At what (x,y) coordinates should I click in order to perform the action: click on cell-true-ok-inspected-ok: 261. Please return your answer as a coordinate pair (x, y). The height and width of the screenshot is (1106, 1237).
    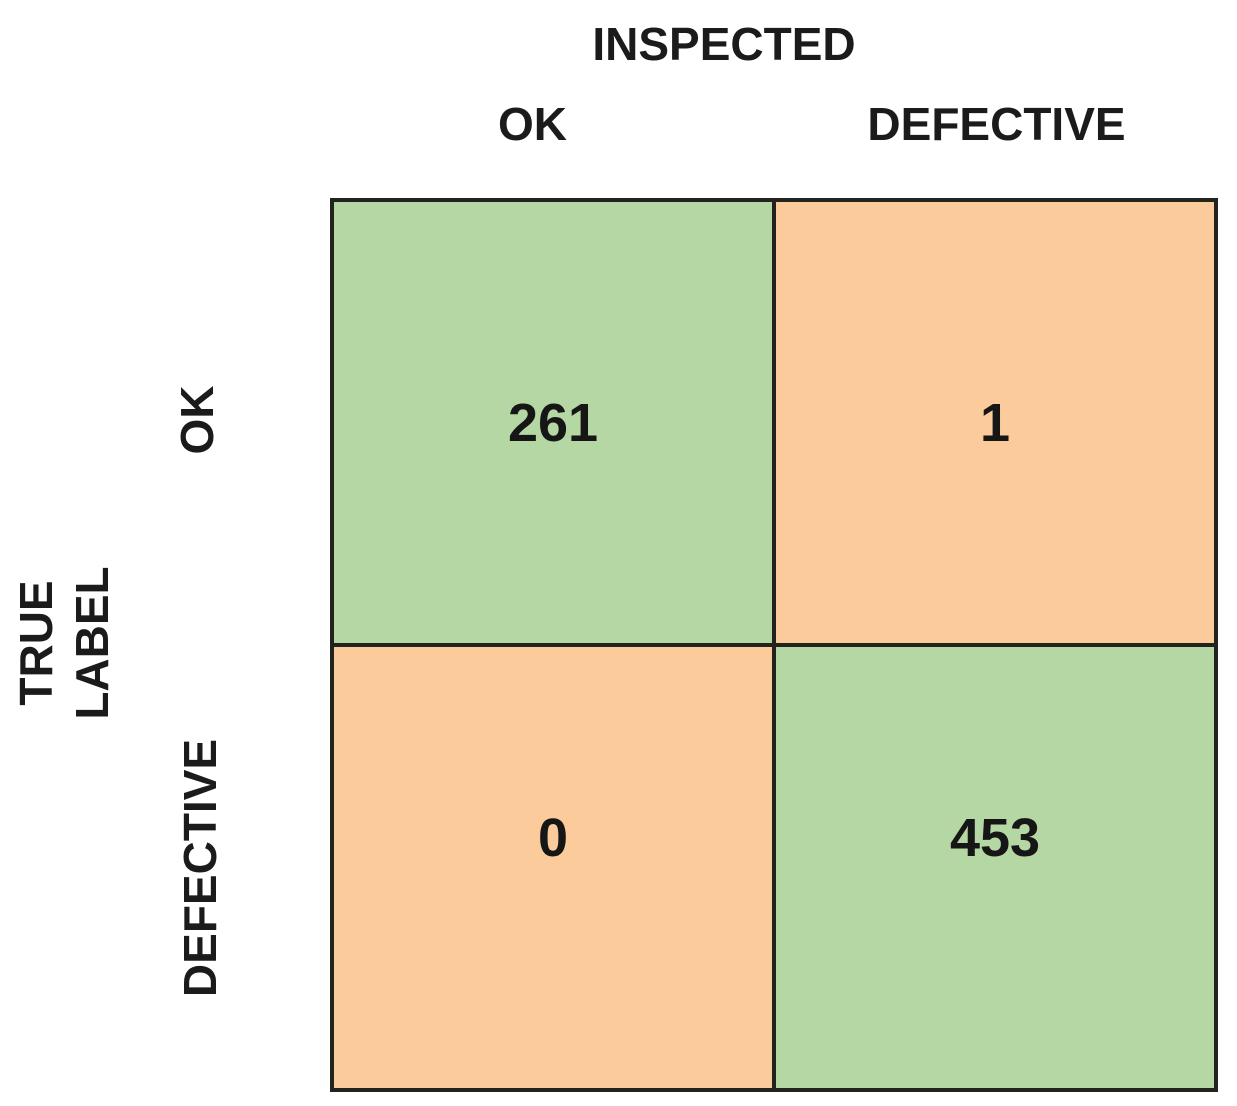
    Looking at the image, I should click on (553, 422).